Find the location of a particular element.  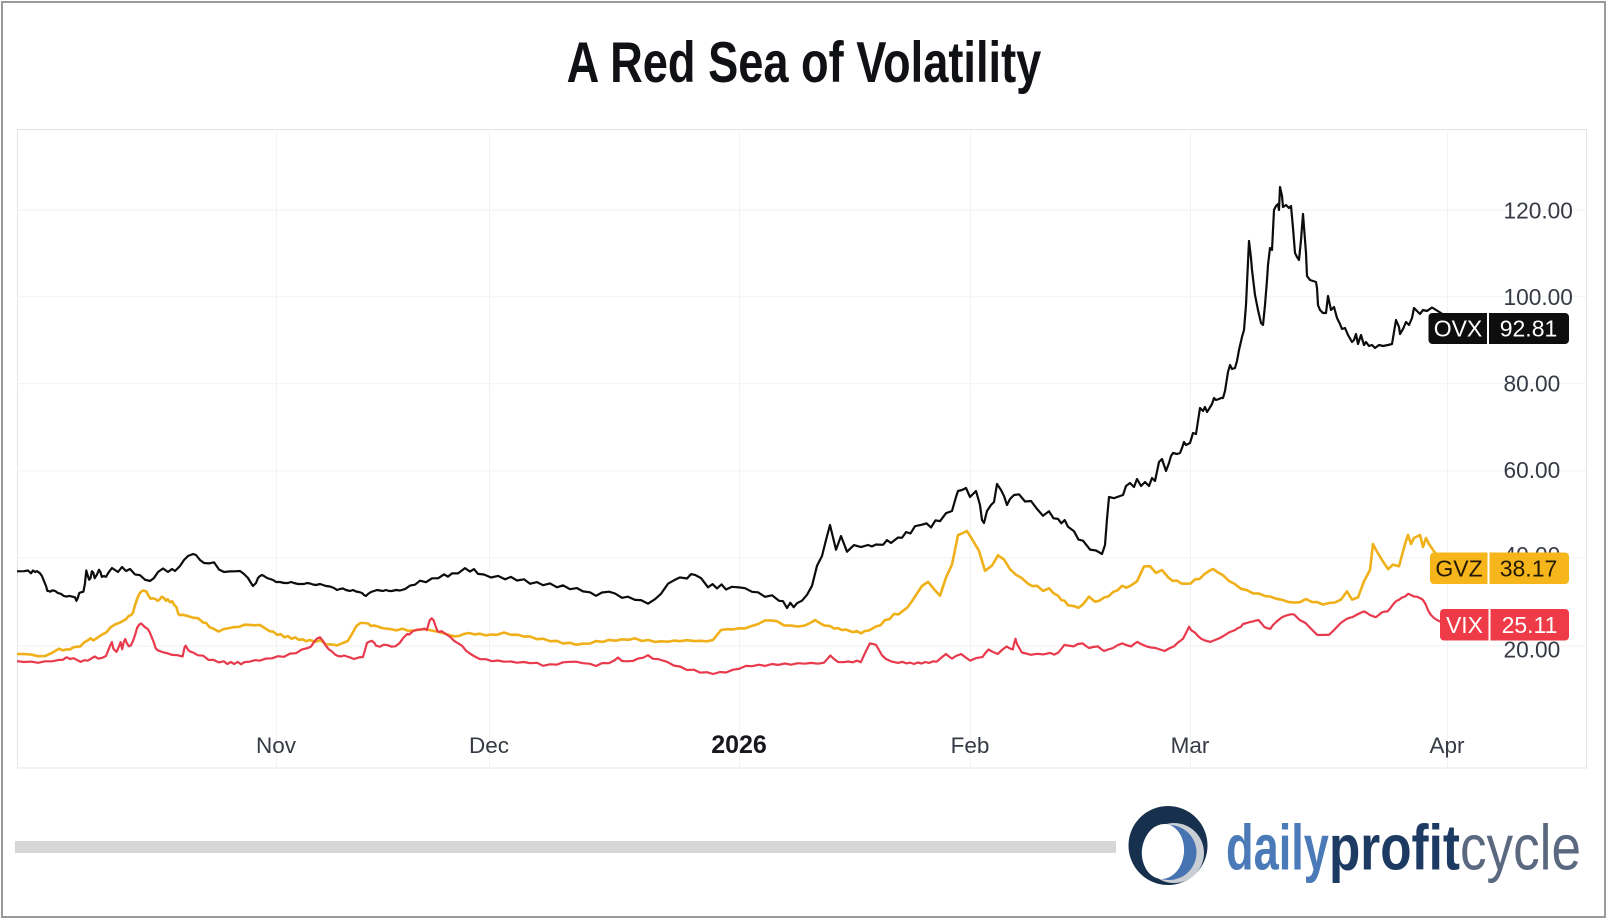

svg-text: 38.17 is located at coordinates (1529, 569).